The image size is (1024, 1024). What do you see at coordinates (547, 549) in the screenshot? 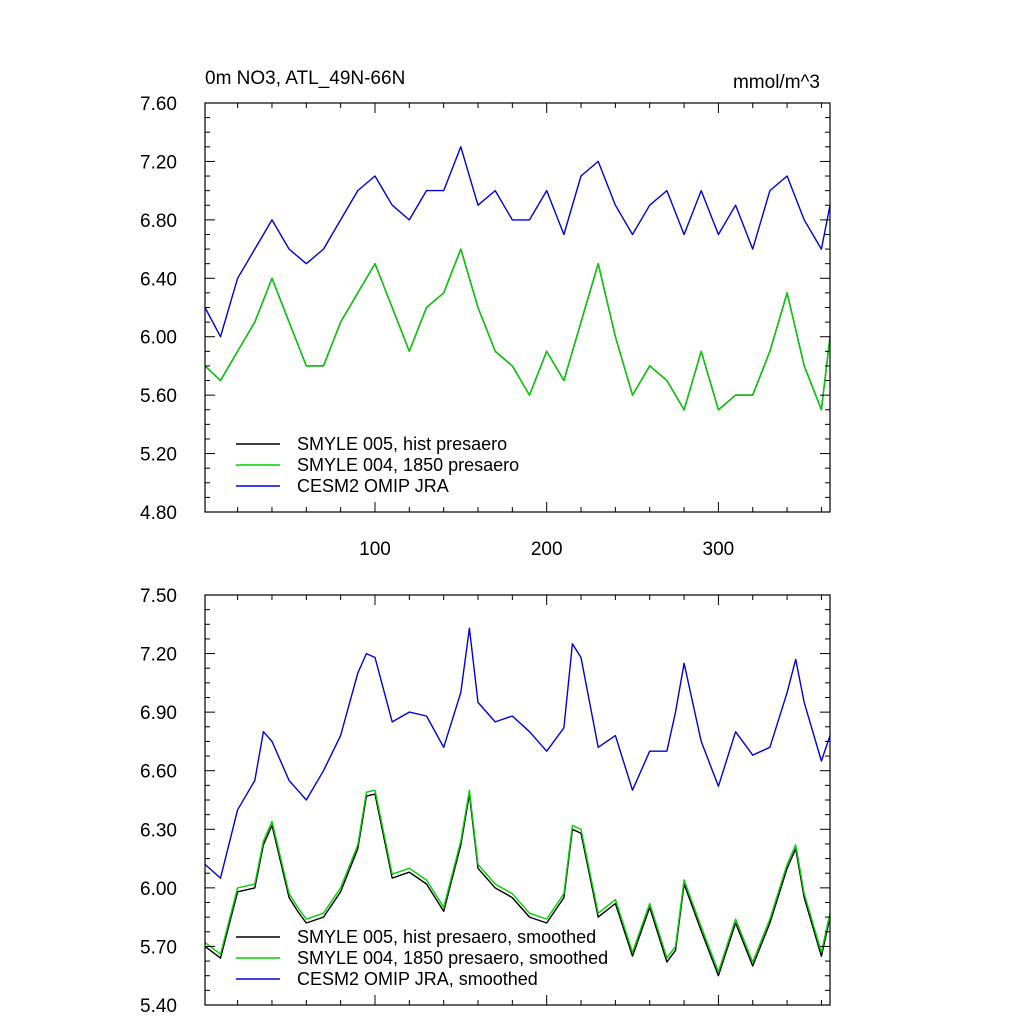
I see `x-tick-label: 200` at bounding box center [547, 549].